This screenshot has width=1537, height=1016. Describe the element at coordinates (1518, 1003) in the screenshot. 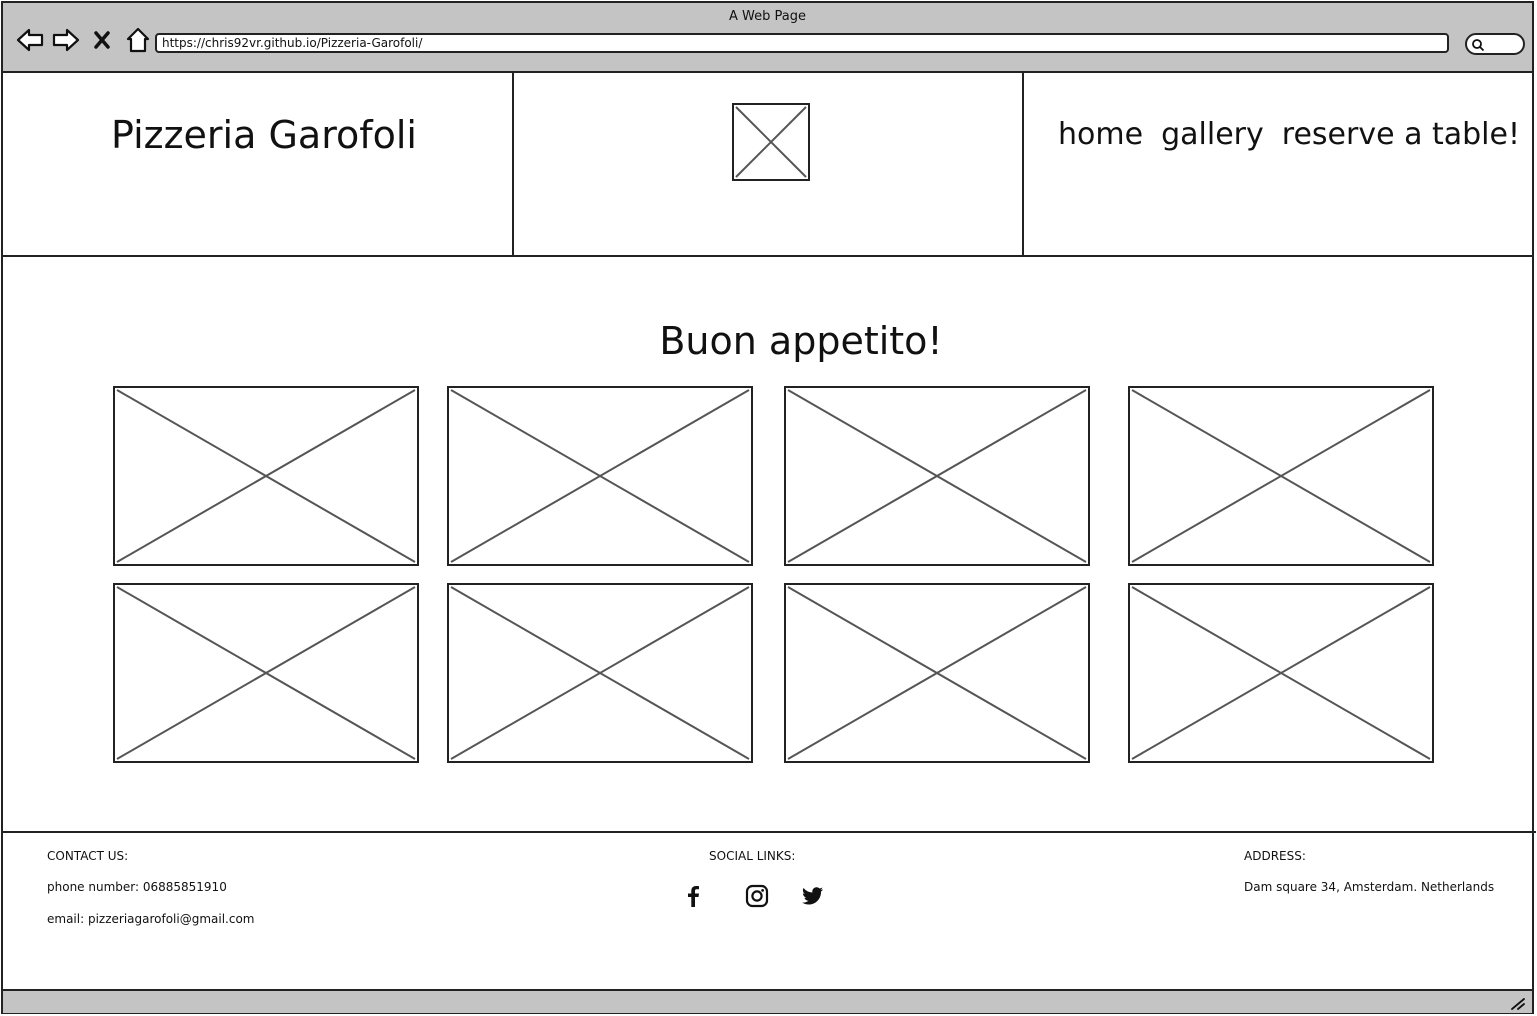

I see `resize-handle-icon` at that location.